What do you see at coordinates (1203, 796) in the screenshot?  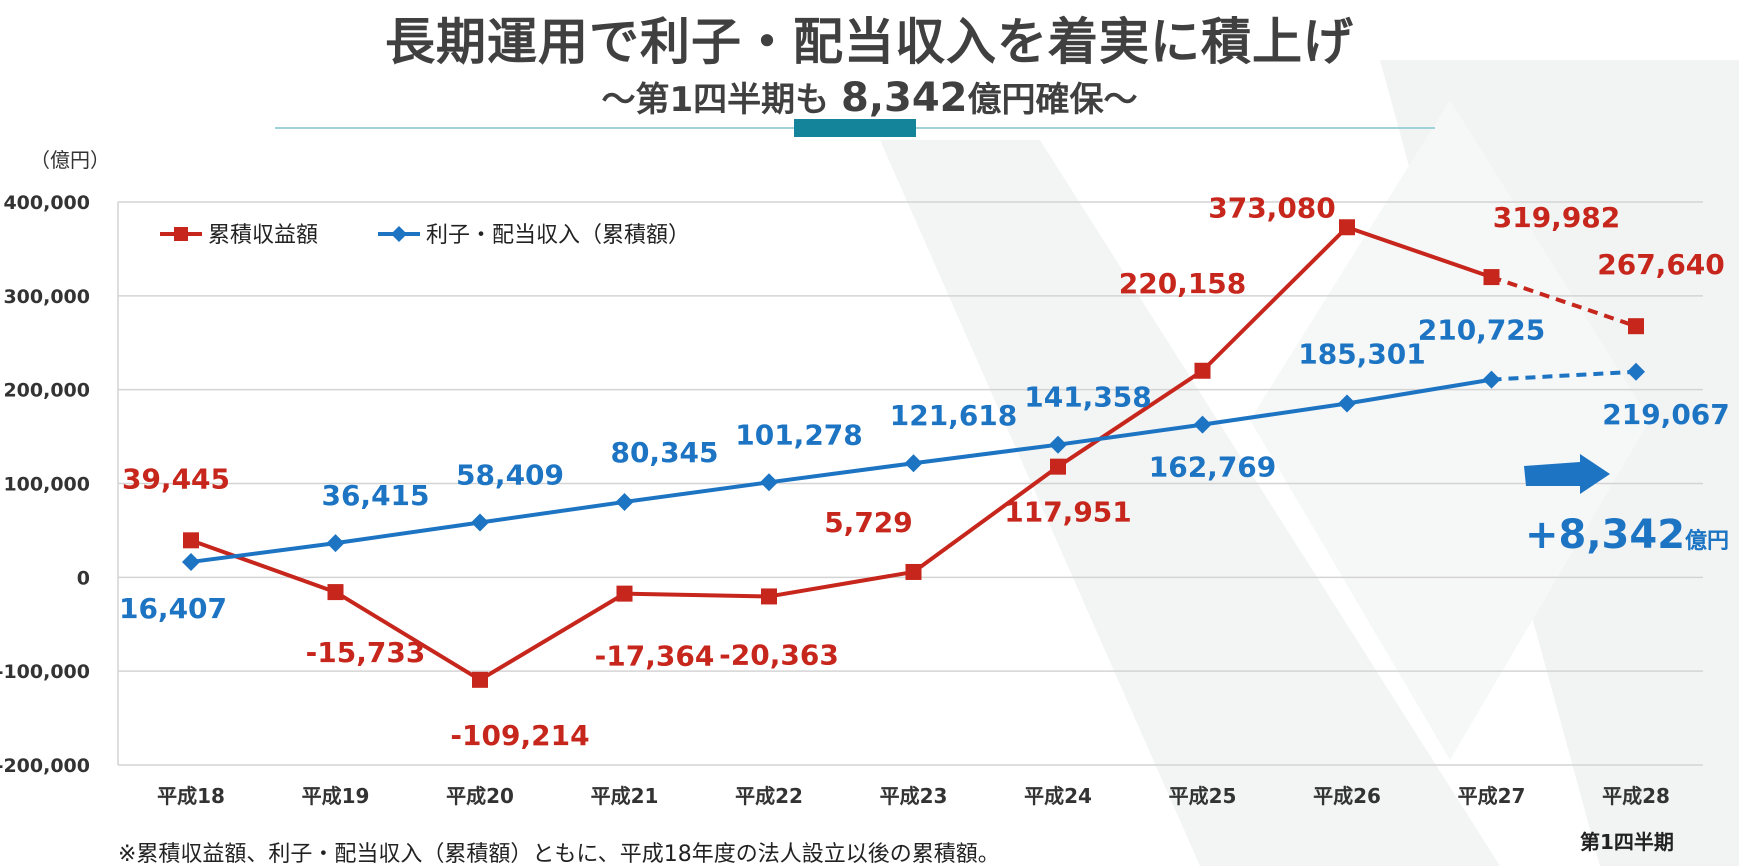 I see `x-tick-label: 平成25` at bounding box center [1203, 796].